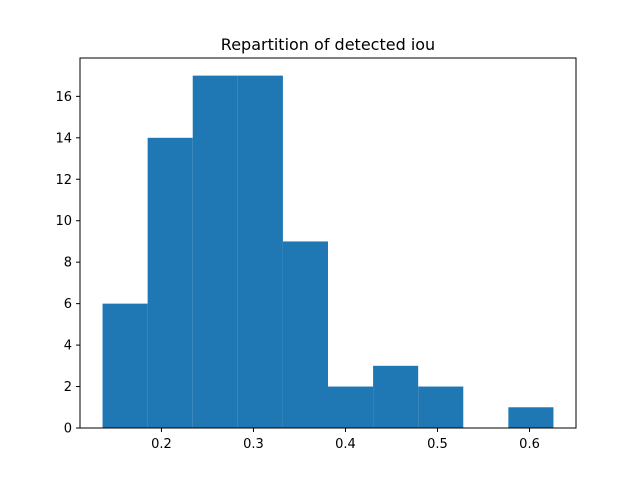 Image resolution: width=640 pixels, height=480 pixels. Describe the element at coordinates (63, 180) in the screenshot. I see `y-tick-label: 12` at that location.